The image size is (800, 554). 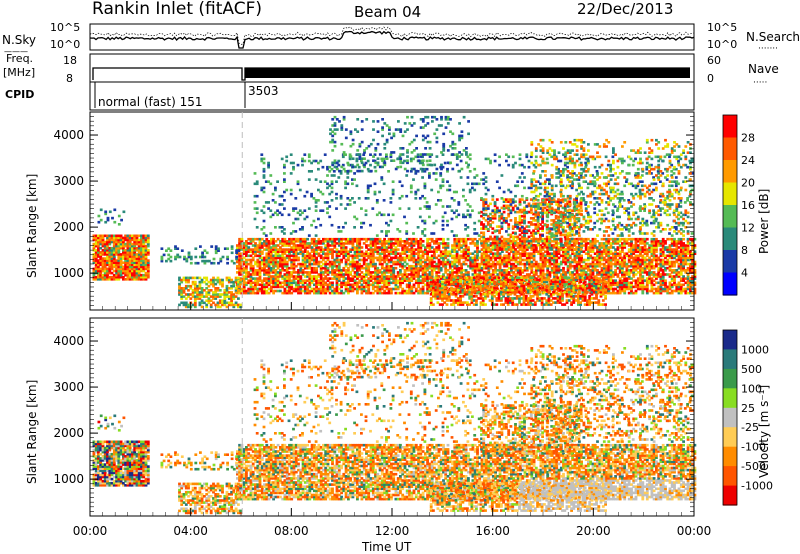 I want to click on nave-trace-band, so click(x=467, y=73).